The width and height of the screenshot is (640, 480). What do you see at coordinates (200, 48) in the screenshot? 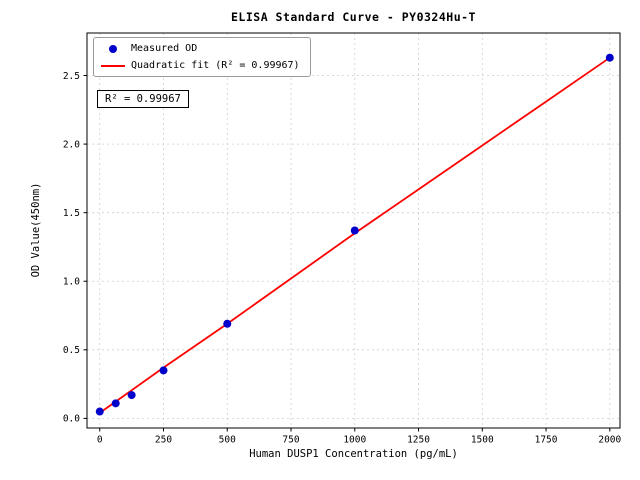
I see `legend-item-measured-od: Measured OD` at bounding box center [200, 48].